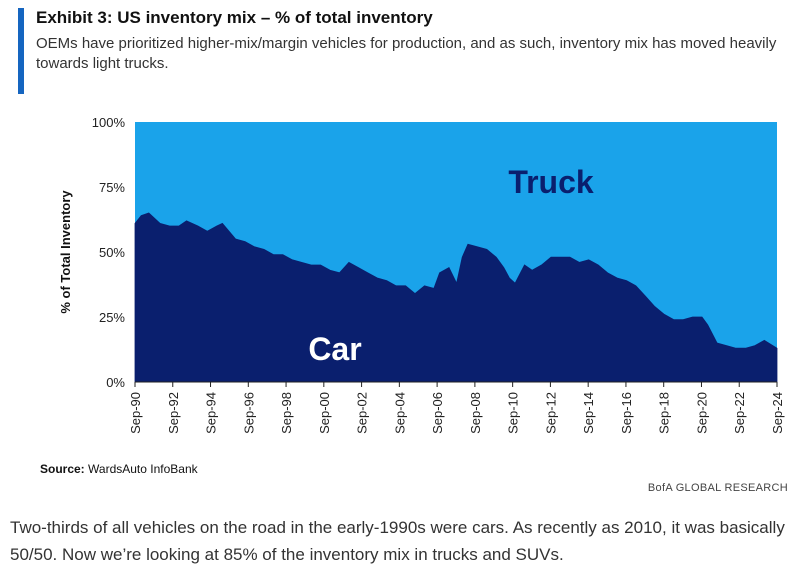 The width and height of the screenshot is (800, 572). Describe the element at coordinates (62, 469) in the screenshot. I see `source-label: Source:` at that location.